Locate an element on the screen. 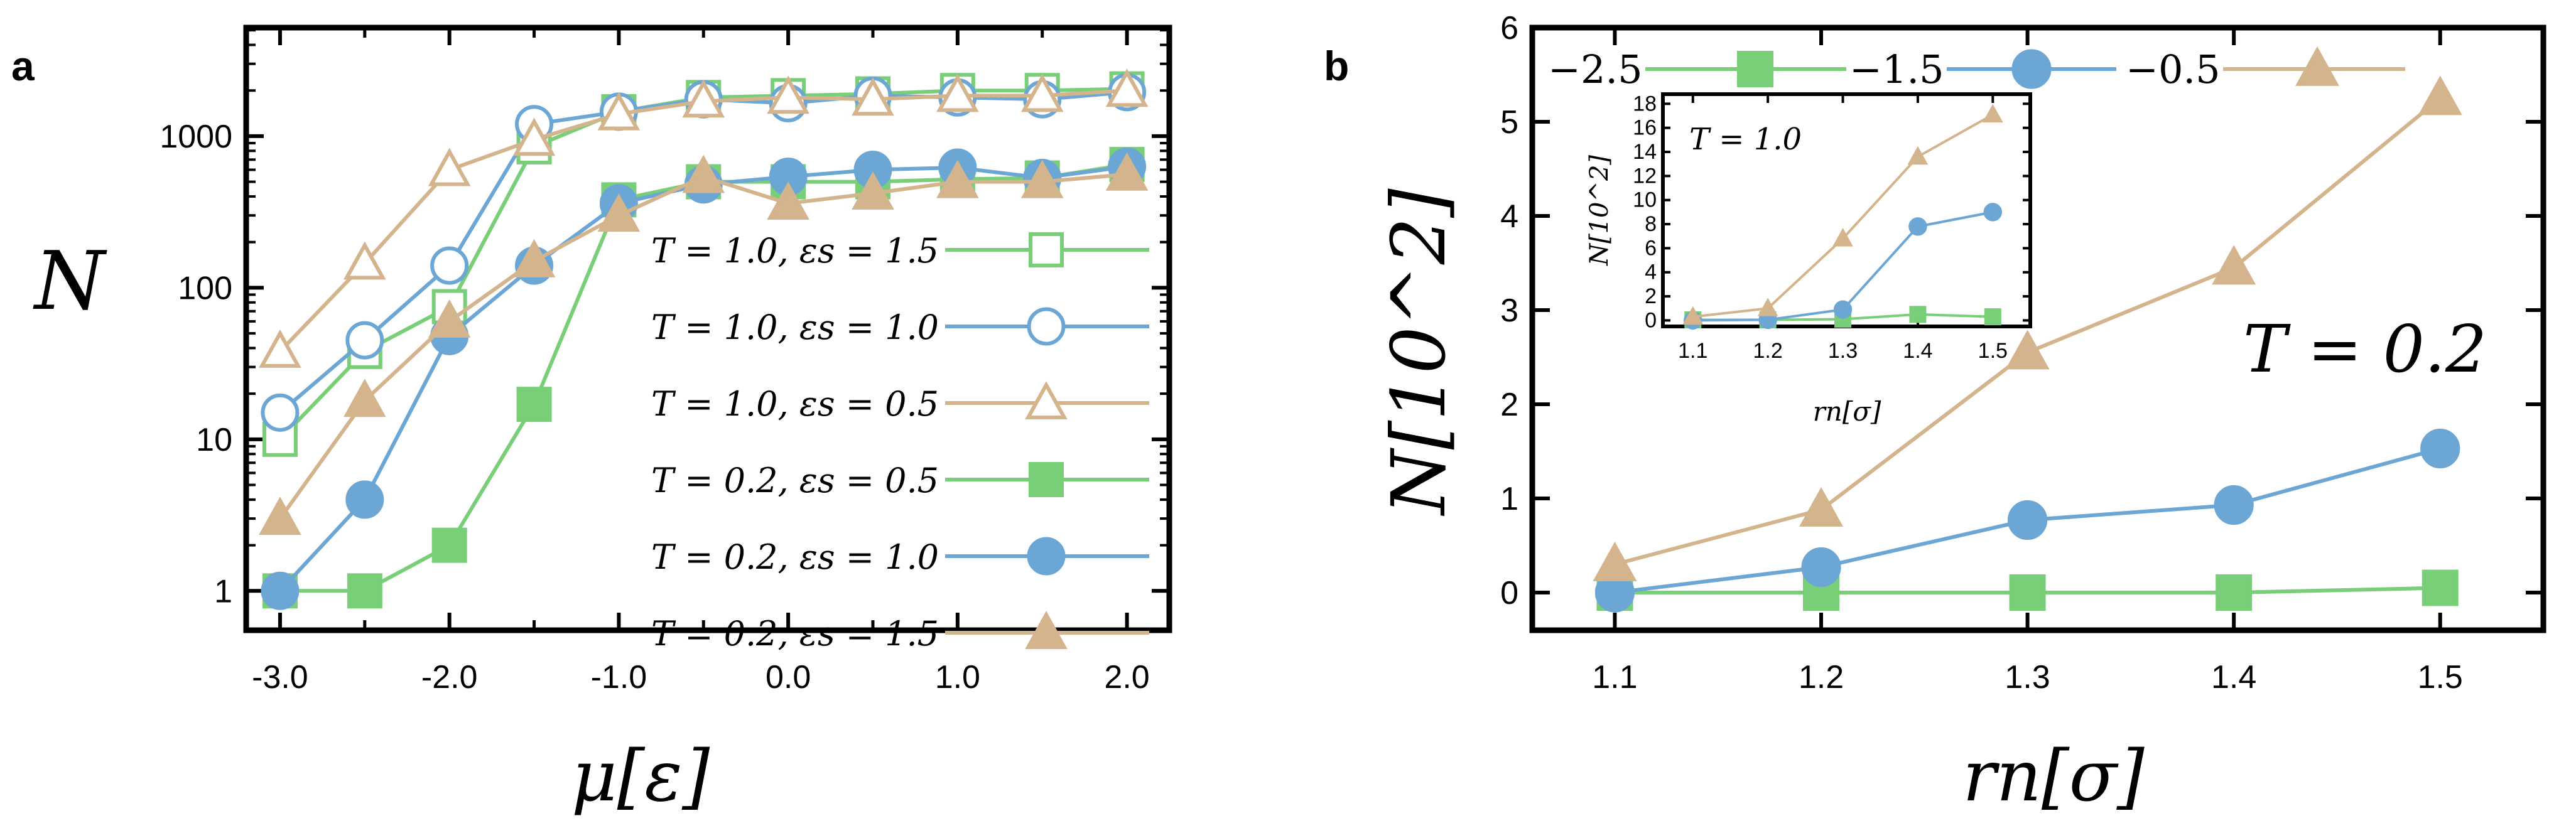 The image size is (2576, 833). y-tick-label: 1000 is located at coordinates (196, 137).